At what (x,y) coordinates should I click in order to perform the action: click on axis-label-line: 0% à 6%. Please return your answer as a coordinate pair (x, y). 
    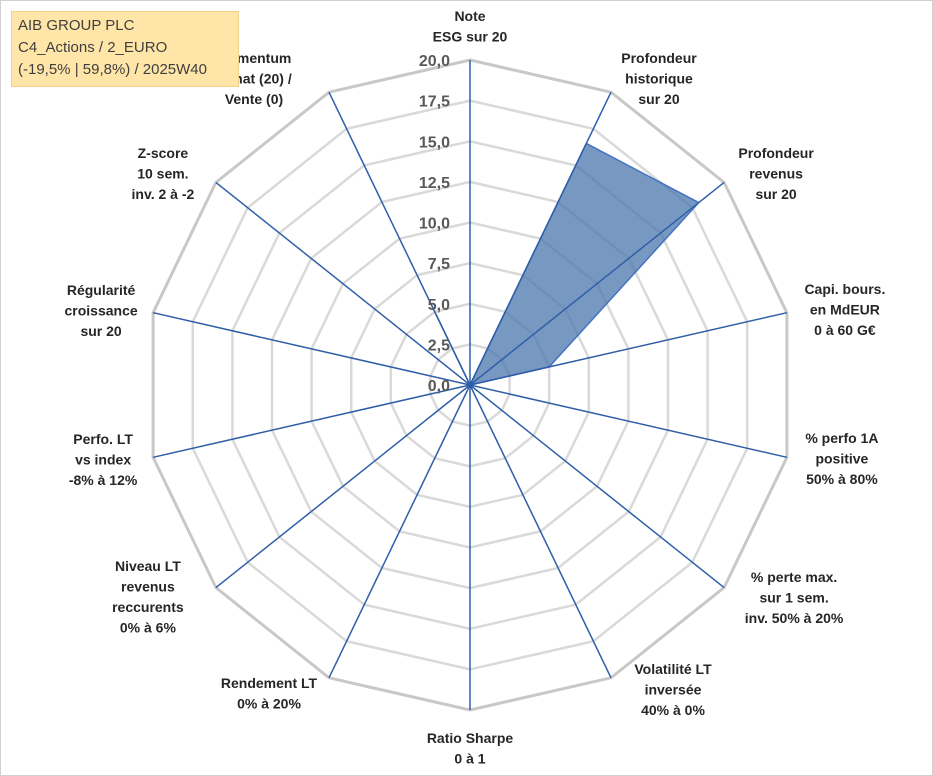
    Looking at the image, I should click on (148, 628).